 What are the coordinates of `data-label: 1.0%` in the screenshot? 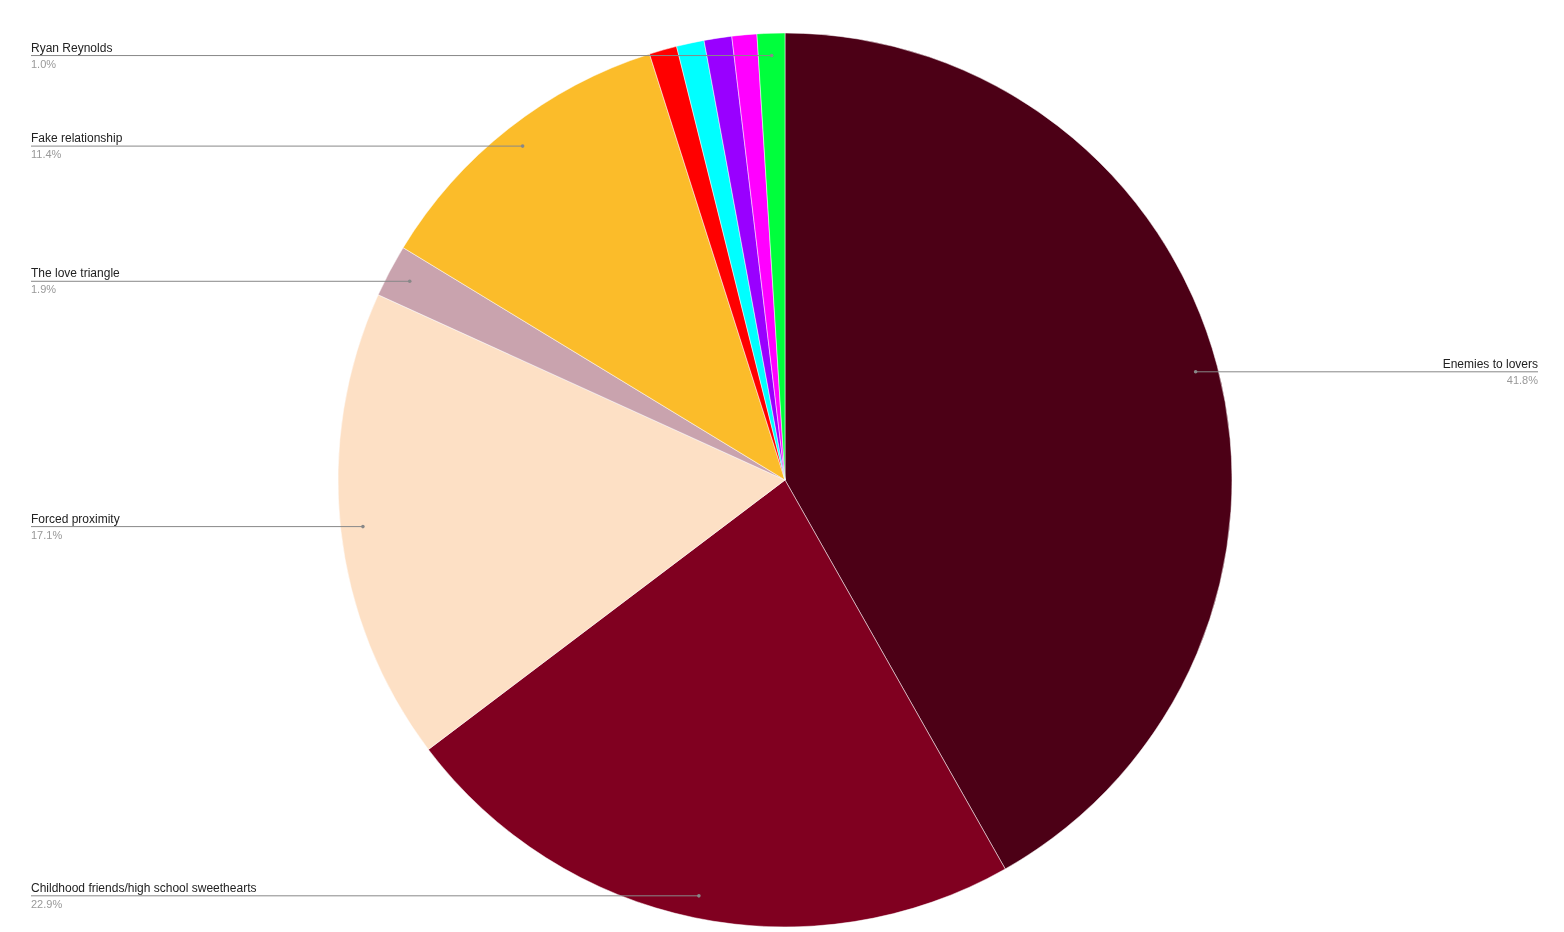 It's located at (44, 63).